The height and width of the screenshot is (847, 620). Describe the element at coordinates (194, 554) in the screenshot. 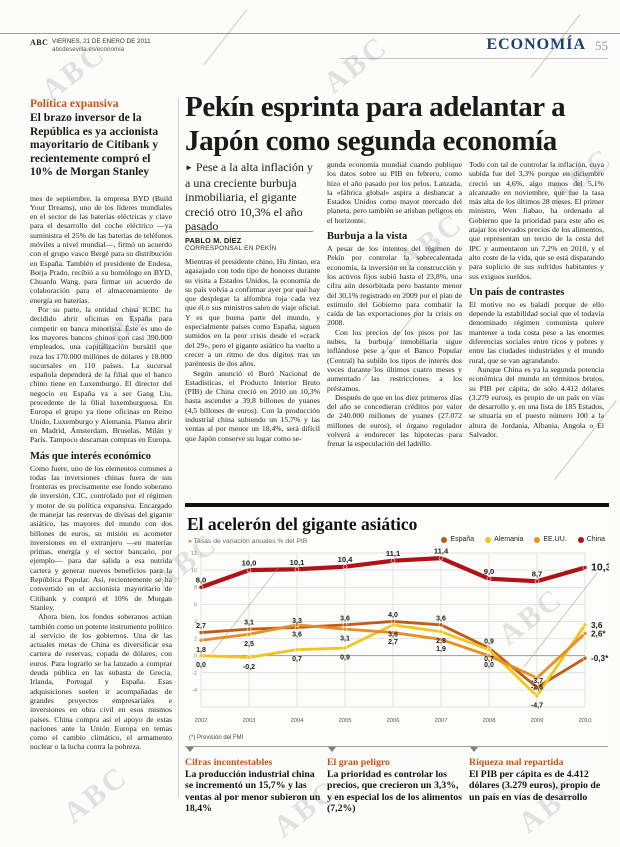

I see `svg-text: 12` at that location.